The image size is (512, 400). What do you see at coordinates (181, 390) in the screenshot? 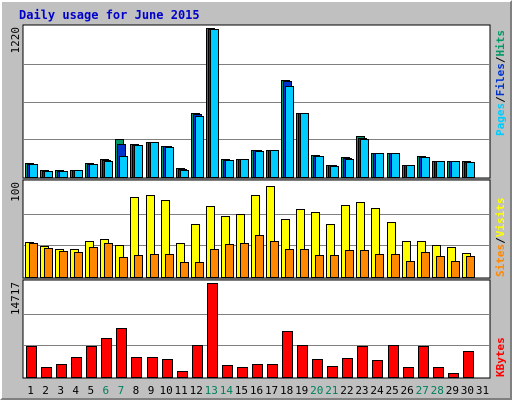
I see `x-tick-label-day-11: 11` at bounding box center [181, 390].